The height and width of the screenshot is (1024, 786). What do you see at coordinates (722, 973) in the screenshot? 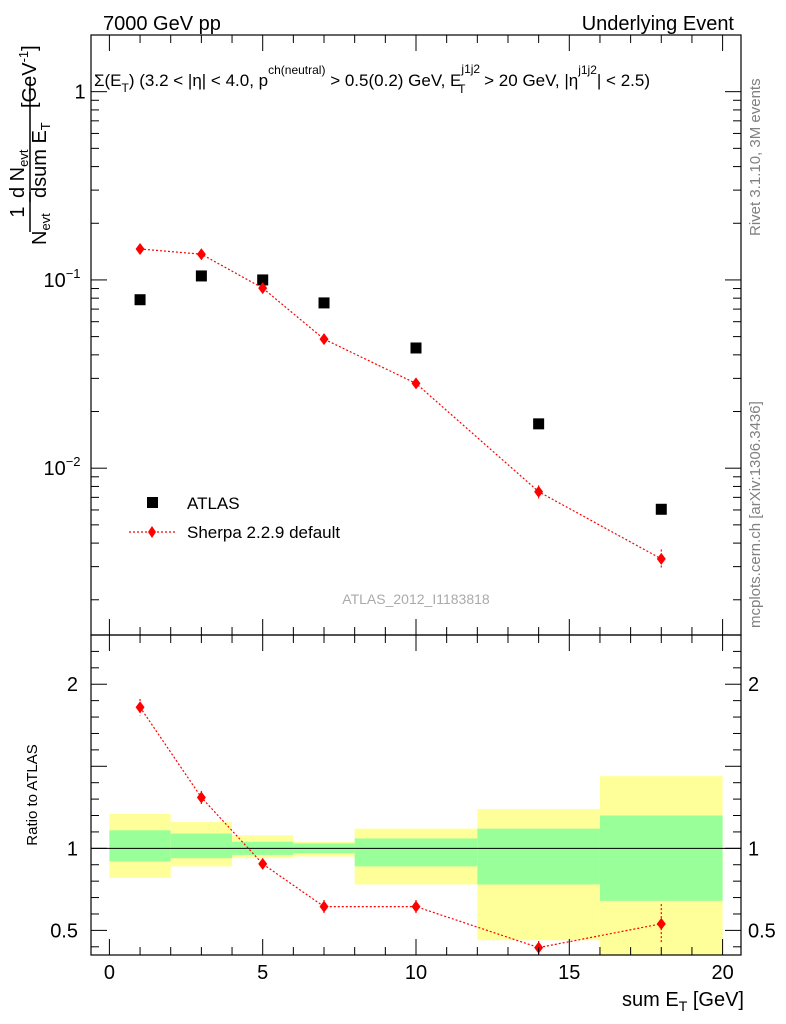
I see `x-tick-label: 20` at bounding box center [722, 973].